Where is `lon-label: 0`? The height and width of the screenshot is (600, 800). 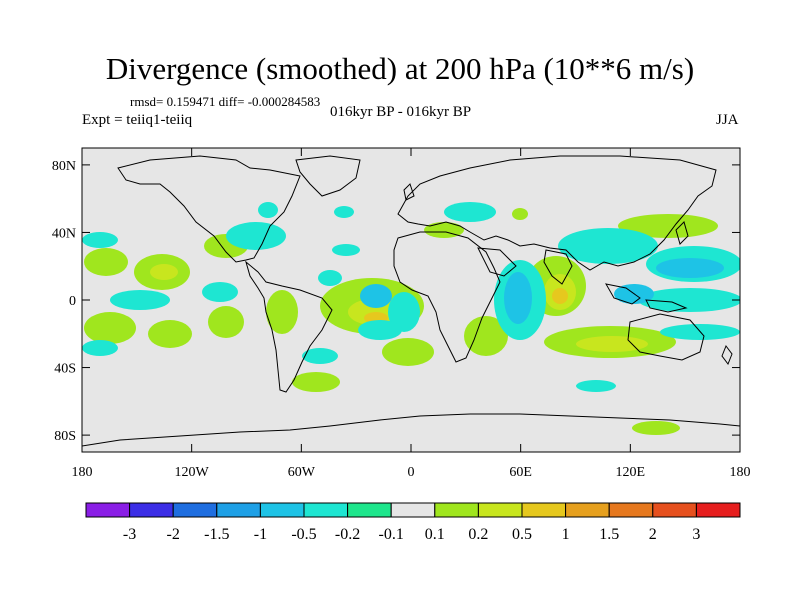 lon-label: 0 is located at coordinates (411, 472).